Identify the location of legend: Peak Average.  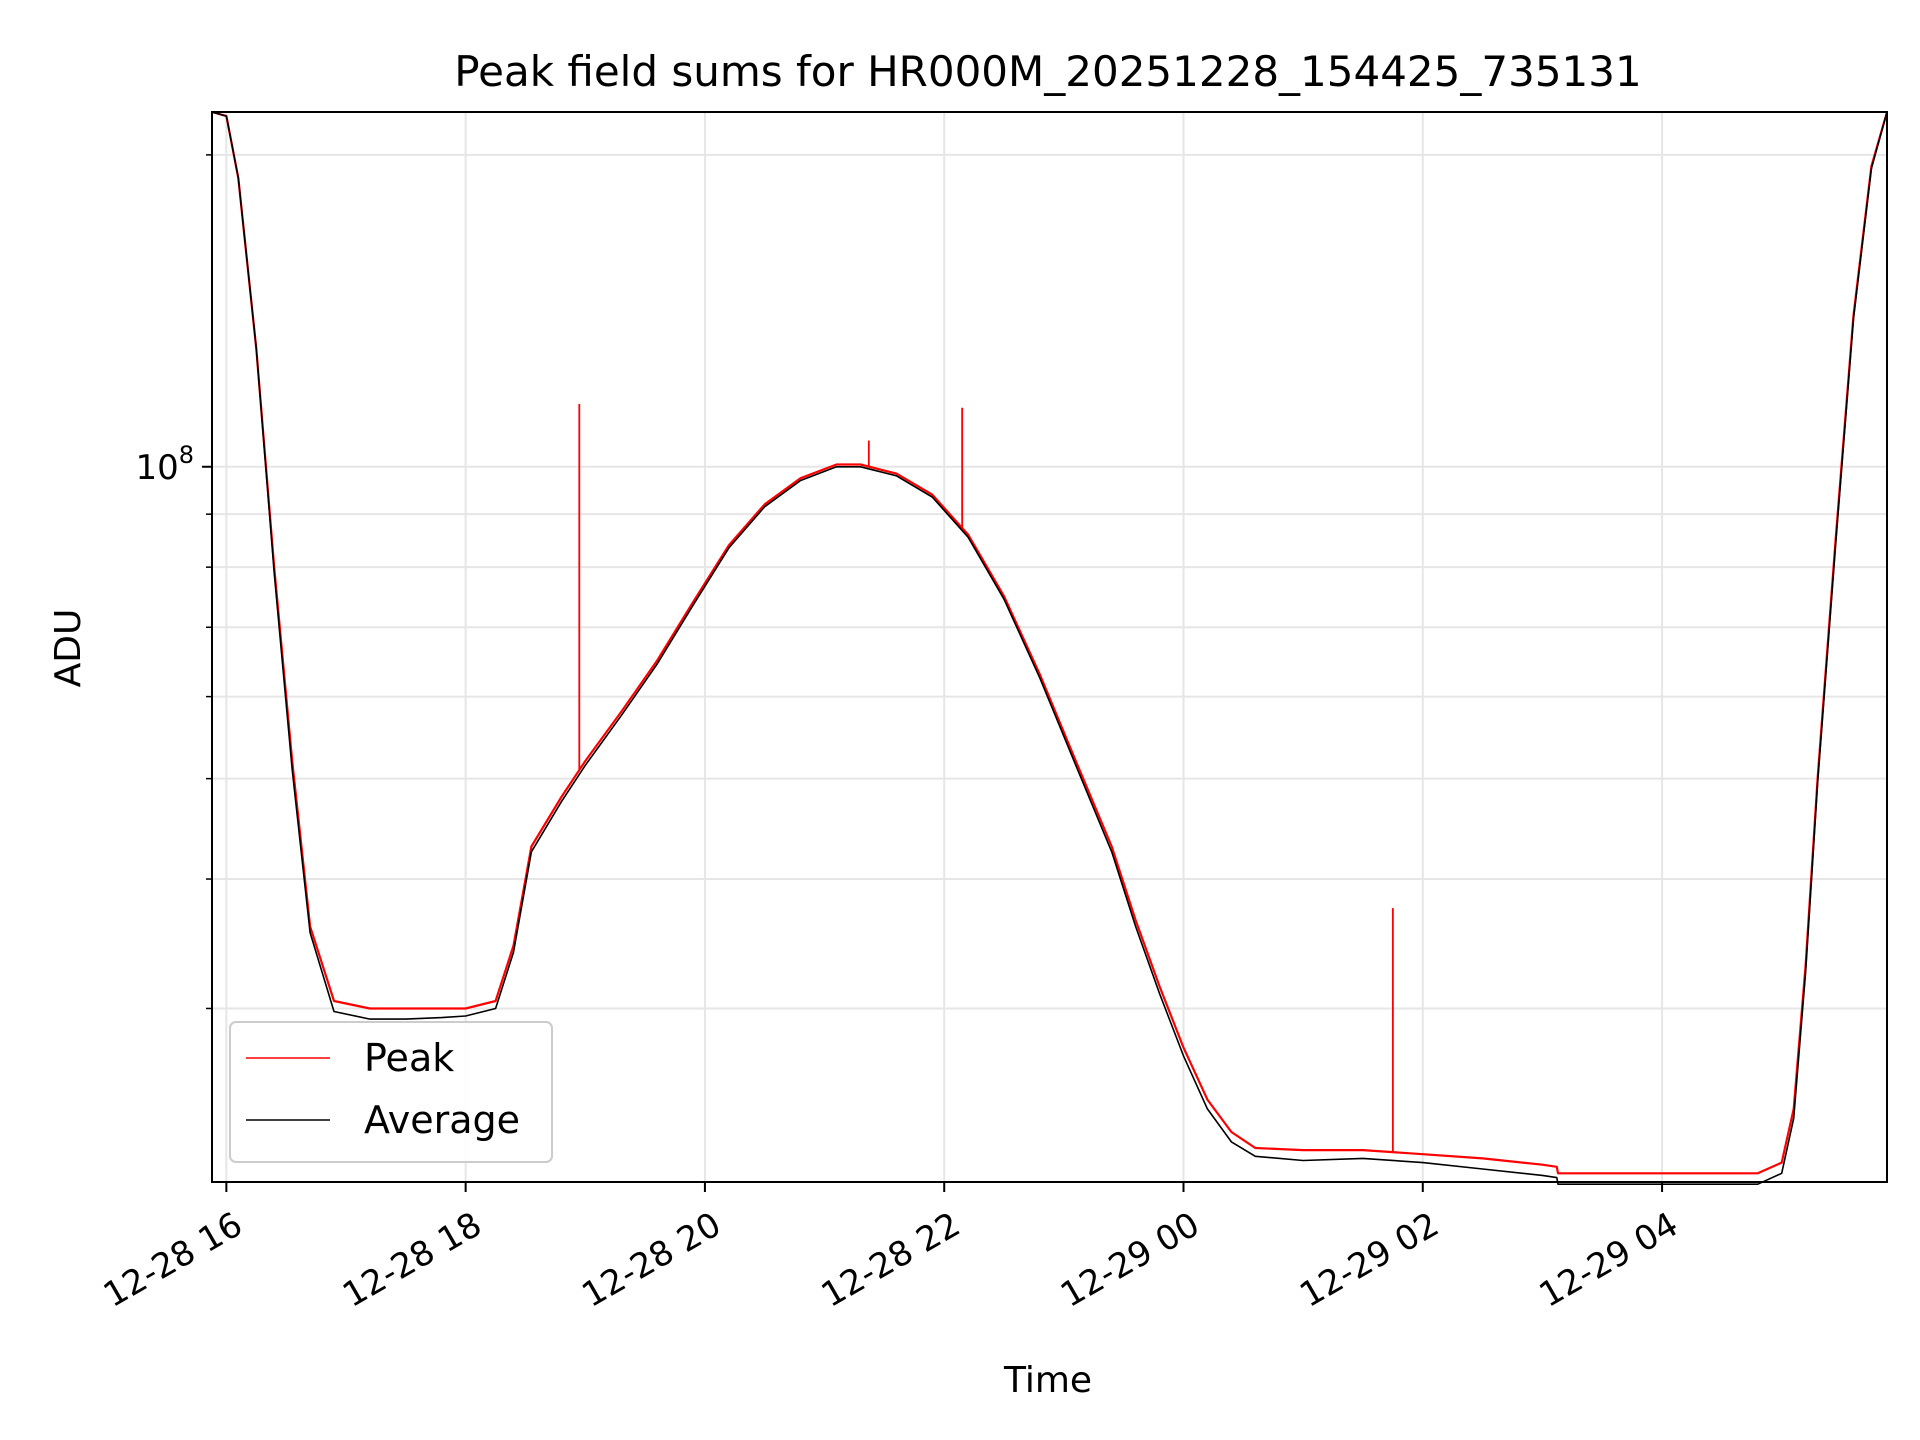
(391, 1092).